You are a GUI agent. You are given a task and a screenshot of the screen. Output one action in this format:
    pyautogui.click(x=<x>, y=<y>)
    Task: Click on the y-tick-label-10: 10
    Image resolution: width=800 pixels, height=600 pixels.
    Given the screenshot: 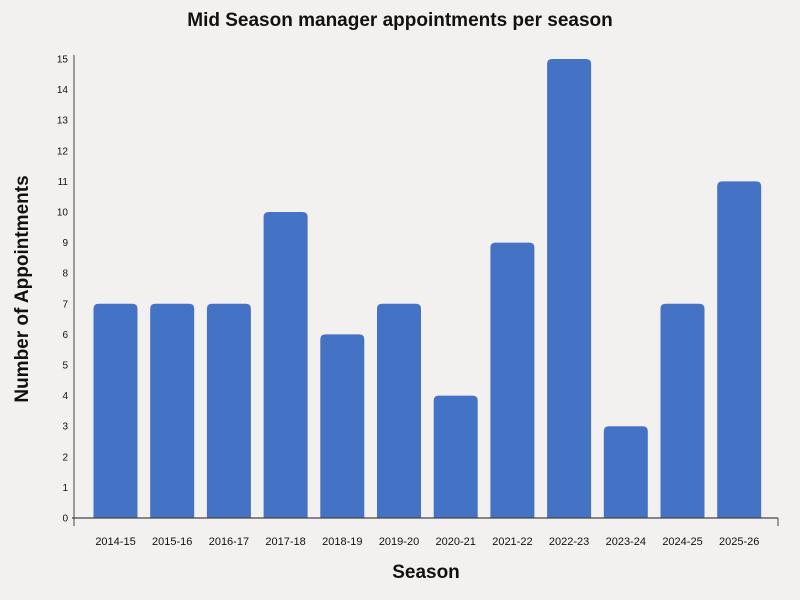 What is the action you would take?
    pyautogui.click(x=63, y=213)
    